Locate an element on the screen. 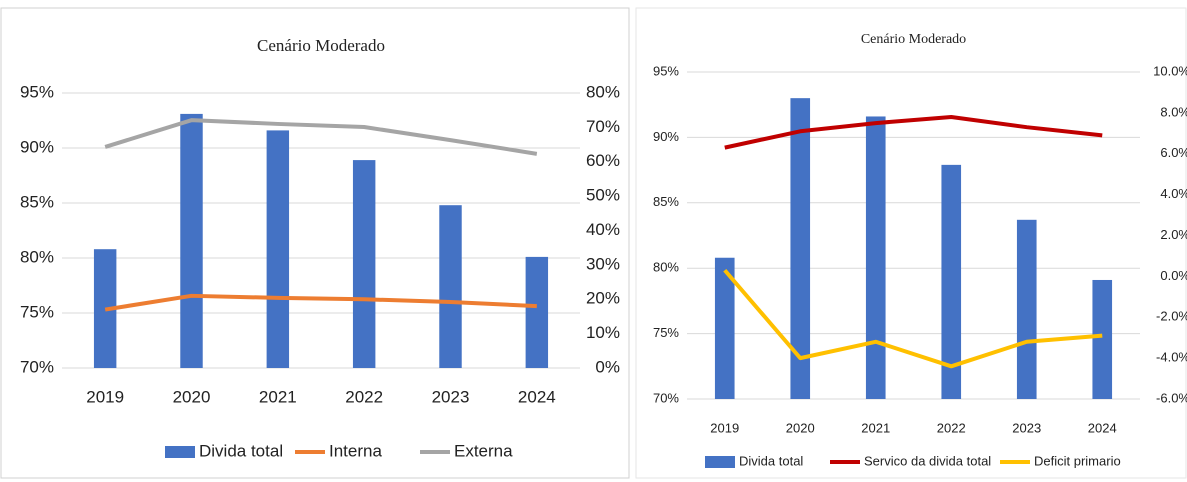  y2-tick-label: 10.0% is located at coordinates (1170, 70).